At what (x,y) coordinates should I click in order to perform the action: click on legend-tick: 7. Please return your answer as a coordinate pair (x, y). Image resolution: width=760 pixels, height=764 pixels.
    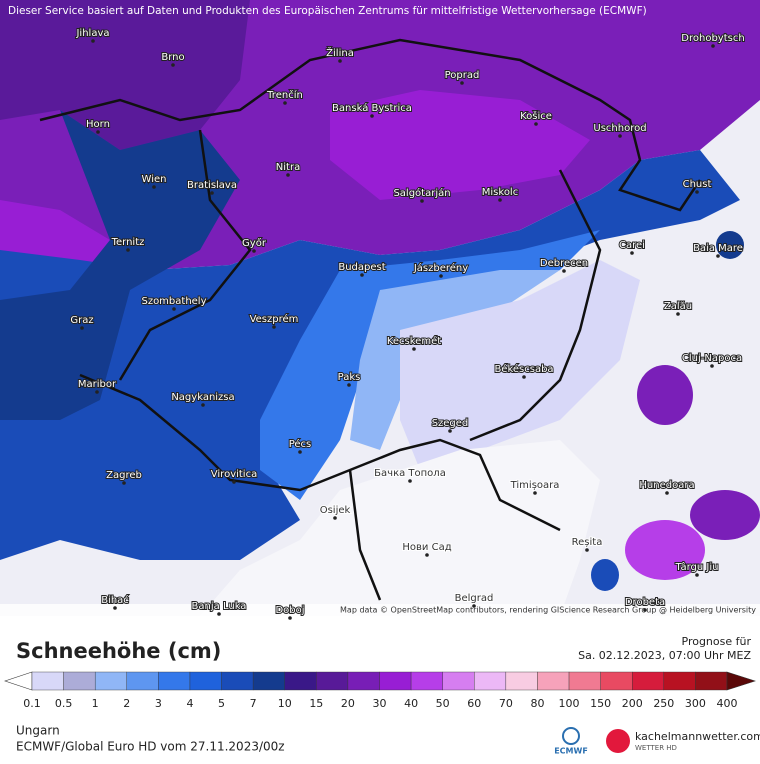
    Looking at the image, I should click on (253, 703).